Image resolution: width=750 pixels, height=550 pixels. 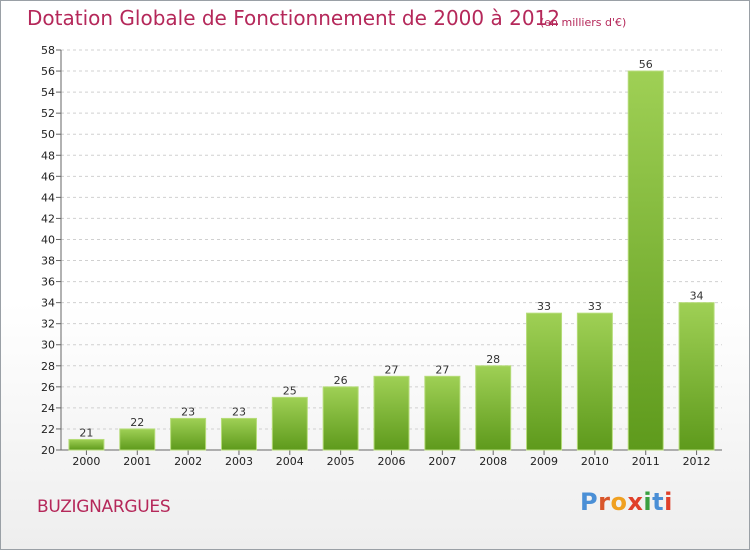 What do you see at coordinates (188, 461) in the screenshot?
I see `x-tick-label: 2002` at bounding box center [188, 461].